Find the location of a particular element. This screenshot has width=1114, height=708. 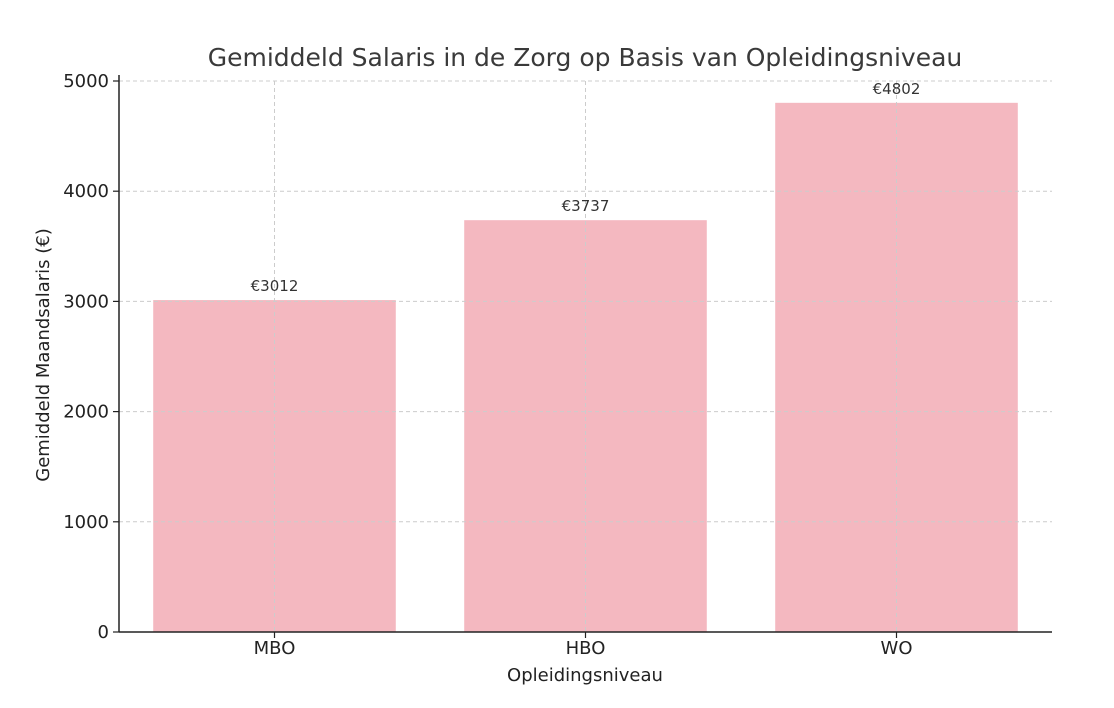

bar-value-label: €3737 is located at coordinates (586, 206).